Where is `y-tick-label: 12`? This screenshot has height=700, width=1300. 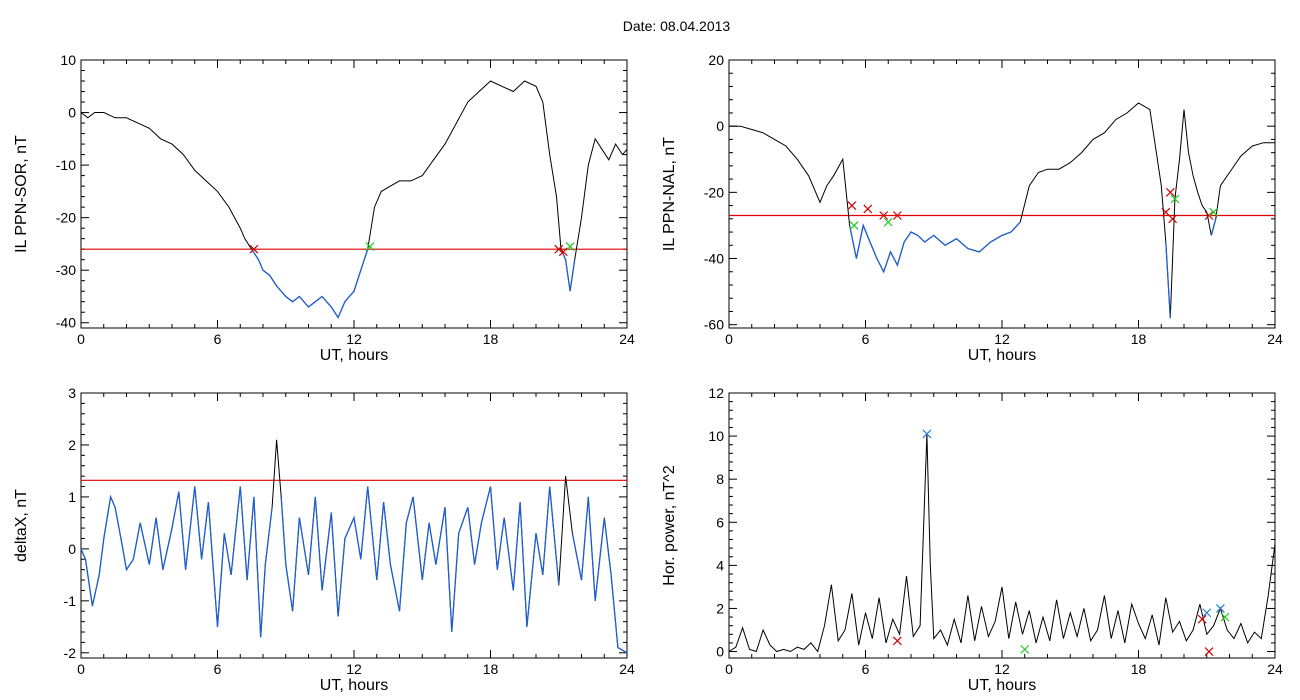
y-tick-label: 12 is located at coordinates (716, 393).